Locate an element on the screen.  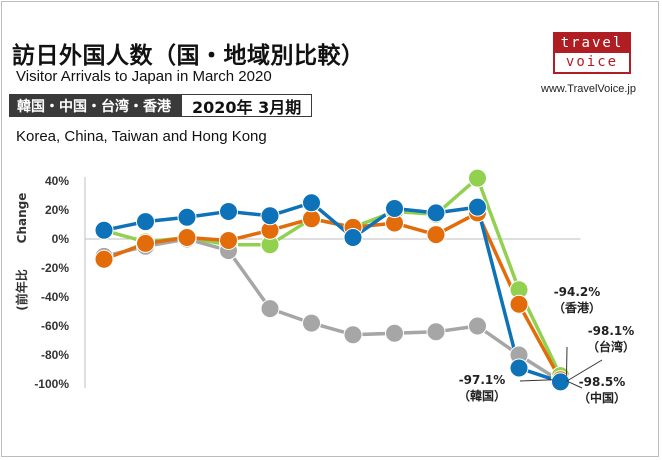
period-tag: 韓国・中国・台湾・香港 2020年 3月期 is located at coordinates (161, 105).